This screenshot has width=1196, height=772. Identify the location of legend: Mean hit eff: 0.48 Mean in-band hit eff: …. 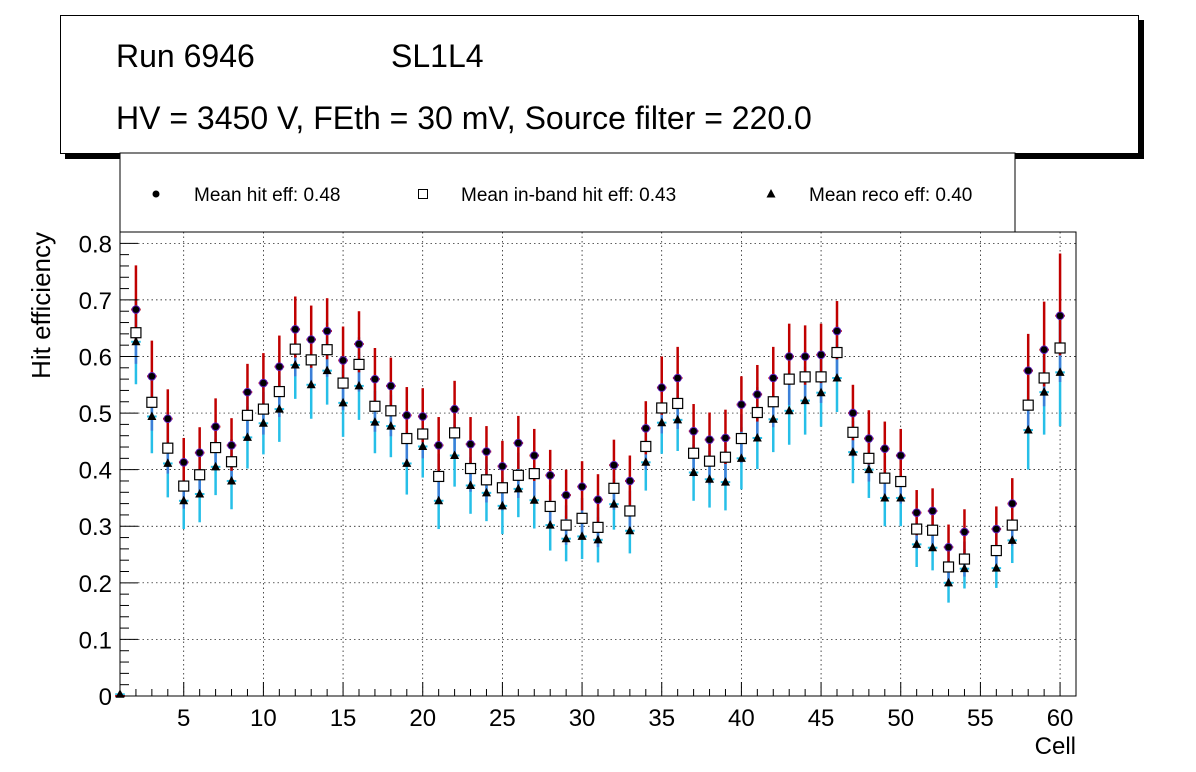
(567, 192).